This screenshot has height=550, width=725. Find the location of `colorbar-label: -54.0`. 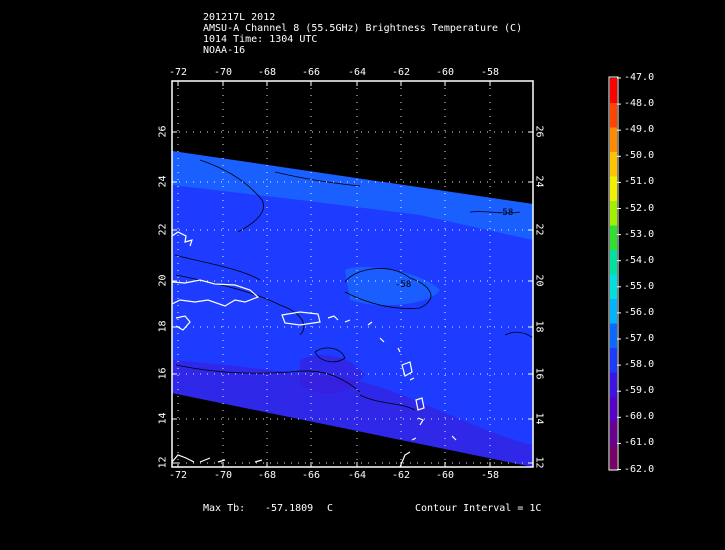

colorbar-label: -54.0 is located at coordinates (639, 260).